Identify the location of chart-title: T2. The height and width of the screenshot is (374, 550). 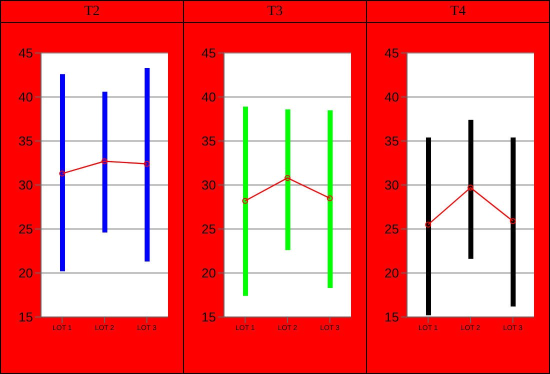
(92, 12).